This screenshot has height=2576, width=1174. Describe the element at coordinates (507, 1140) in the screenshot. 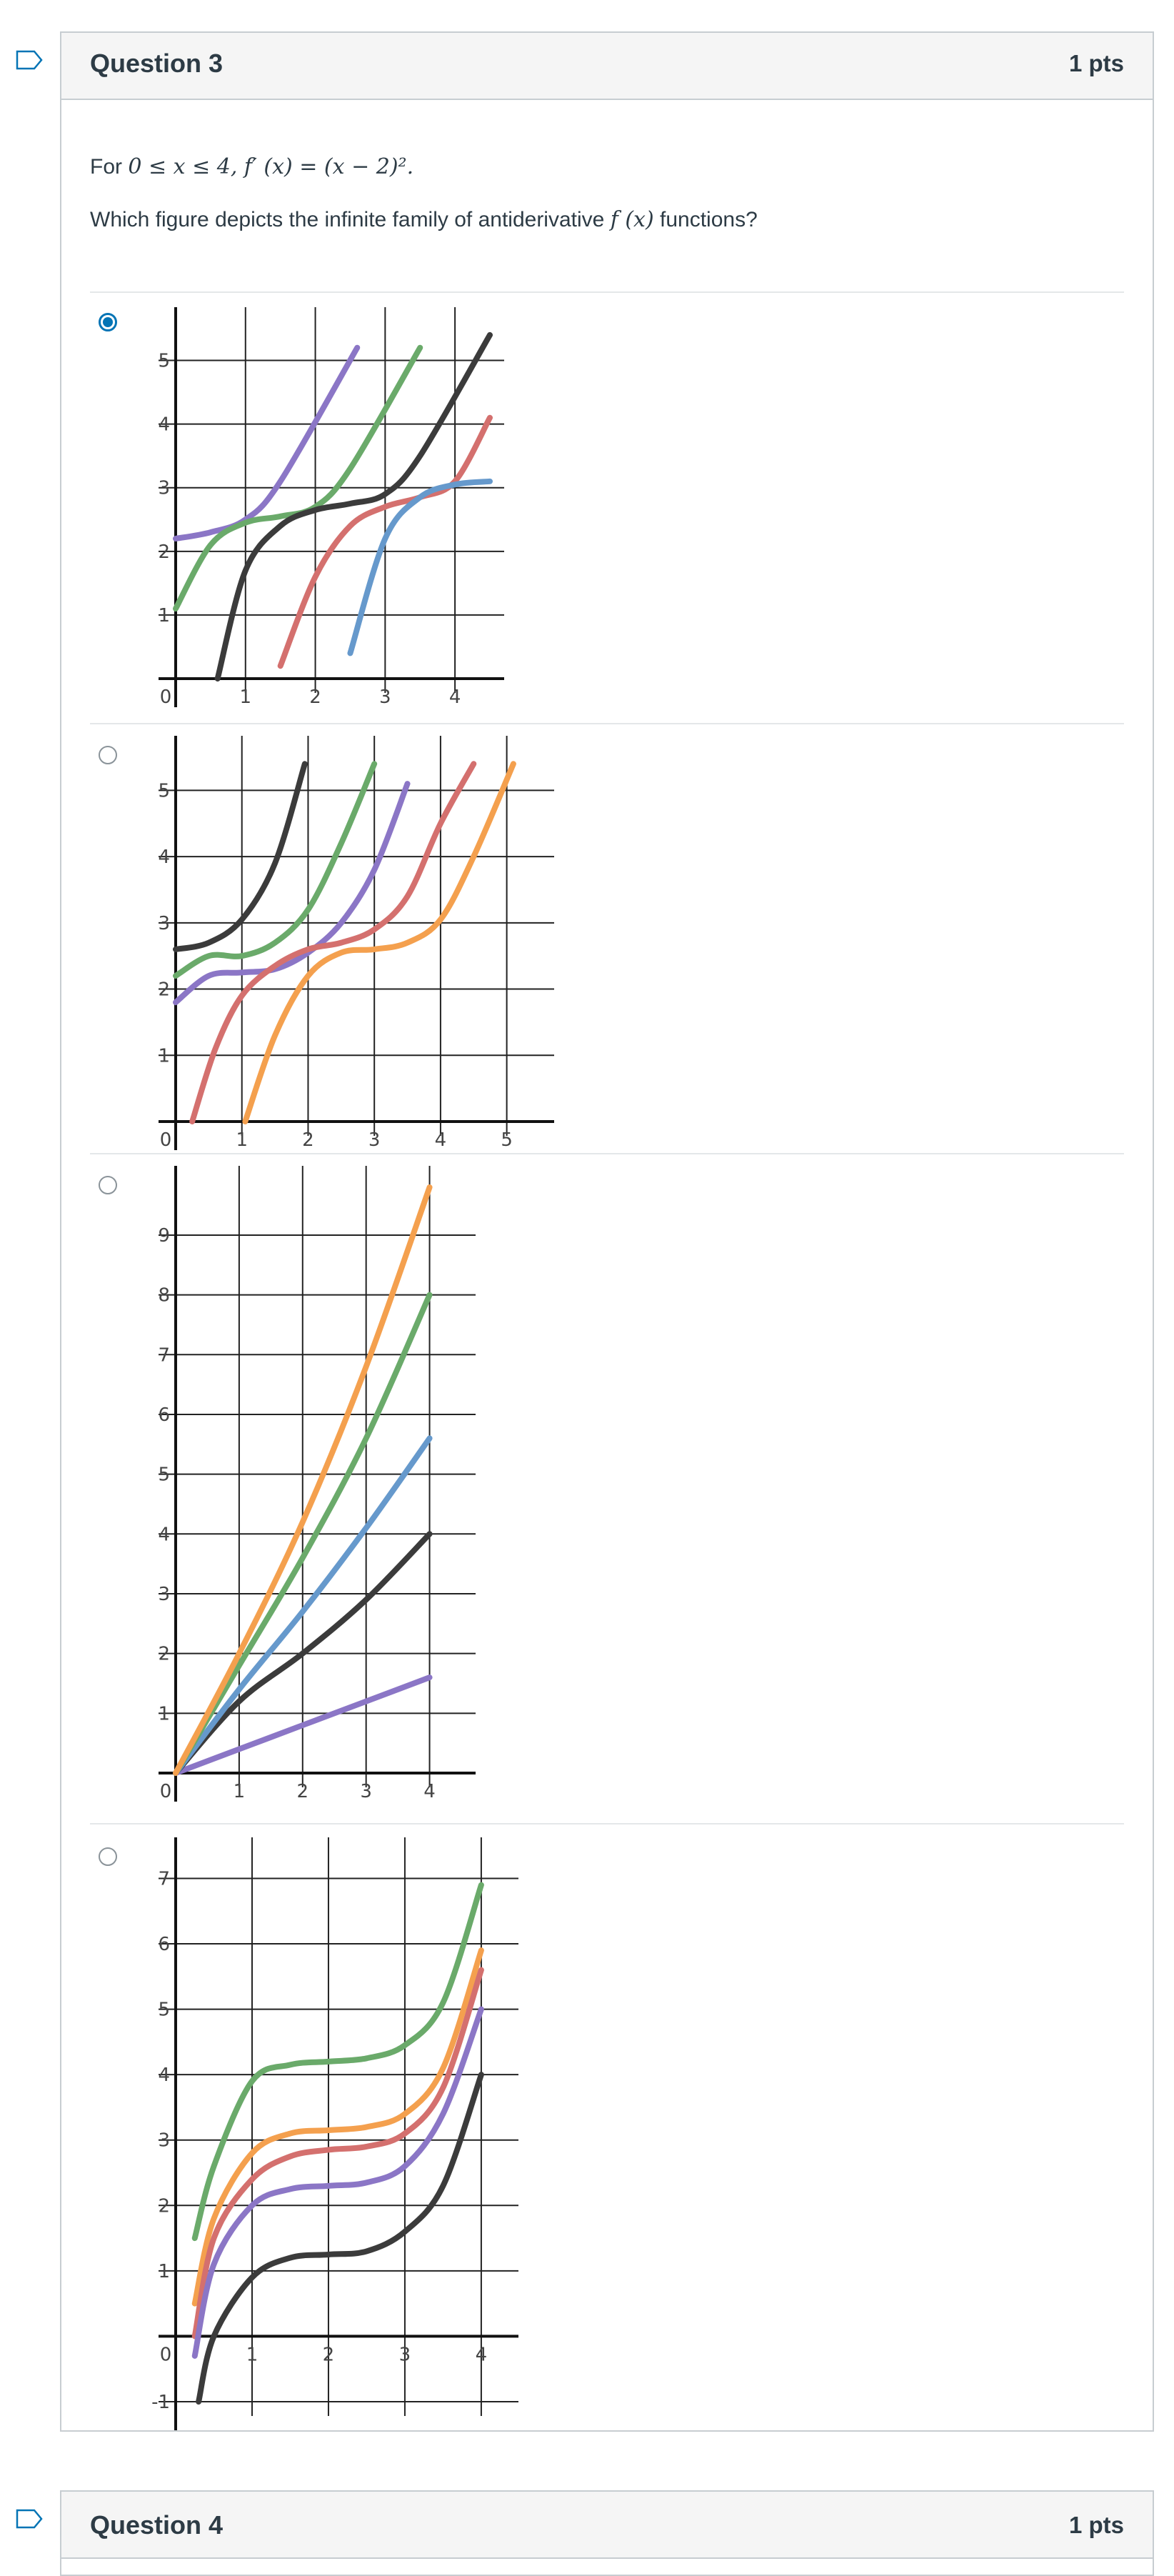

I see `x-tick-label: 5` at that location.